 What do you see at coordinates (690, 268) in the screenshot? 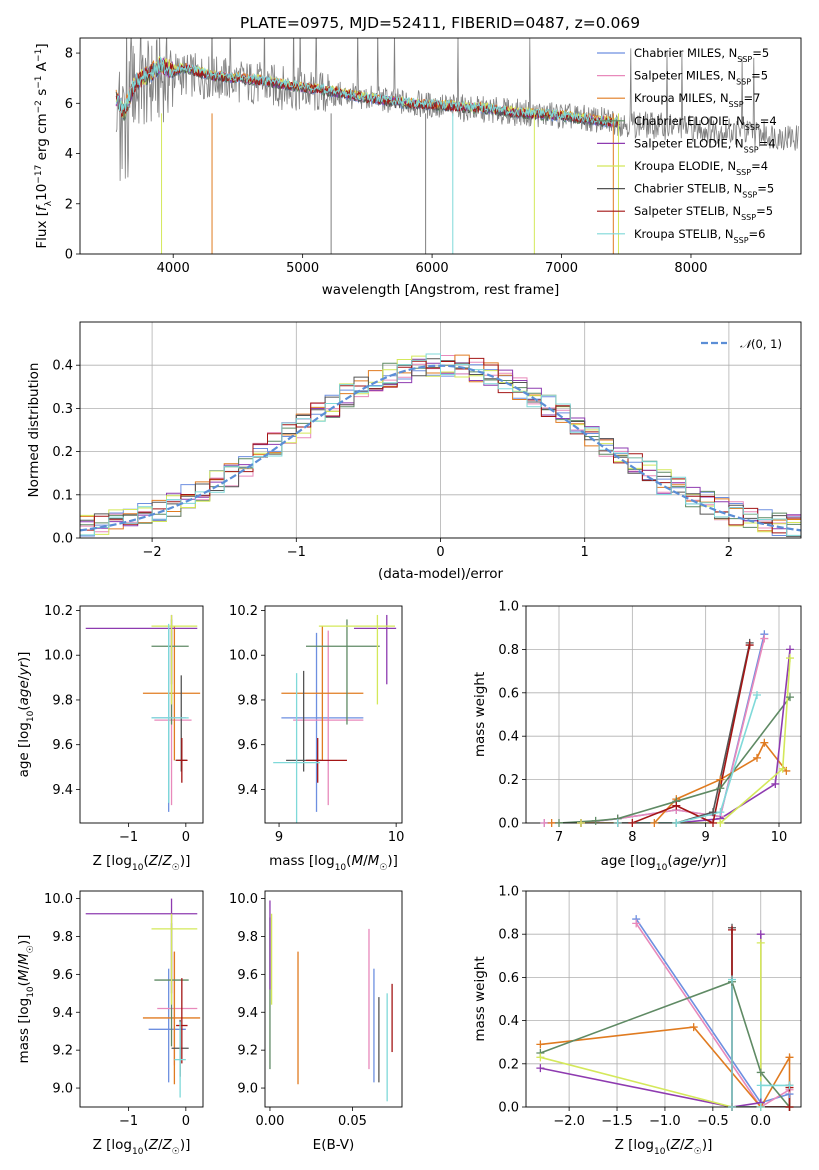
I see `x-tick-label: 8000` at bounding box center [690, 268].